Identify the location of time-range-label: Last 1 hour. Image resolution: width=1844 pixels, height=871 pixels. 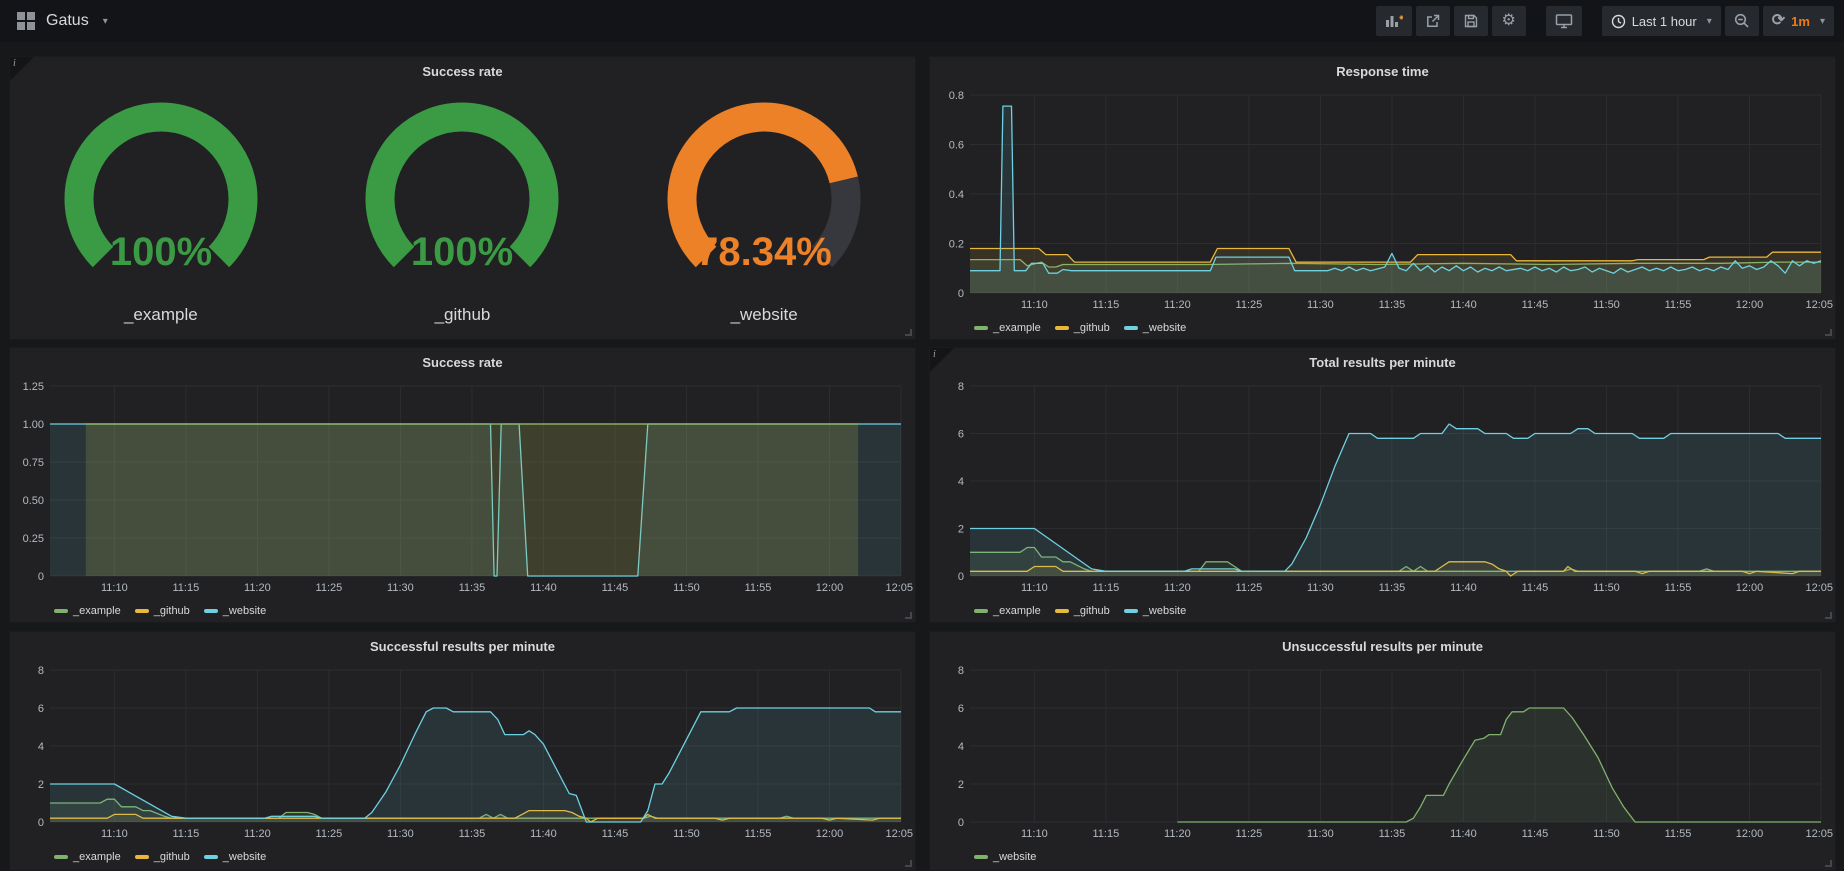
(1664, 21).